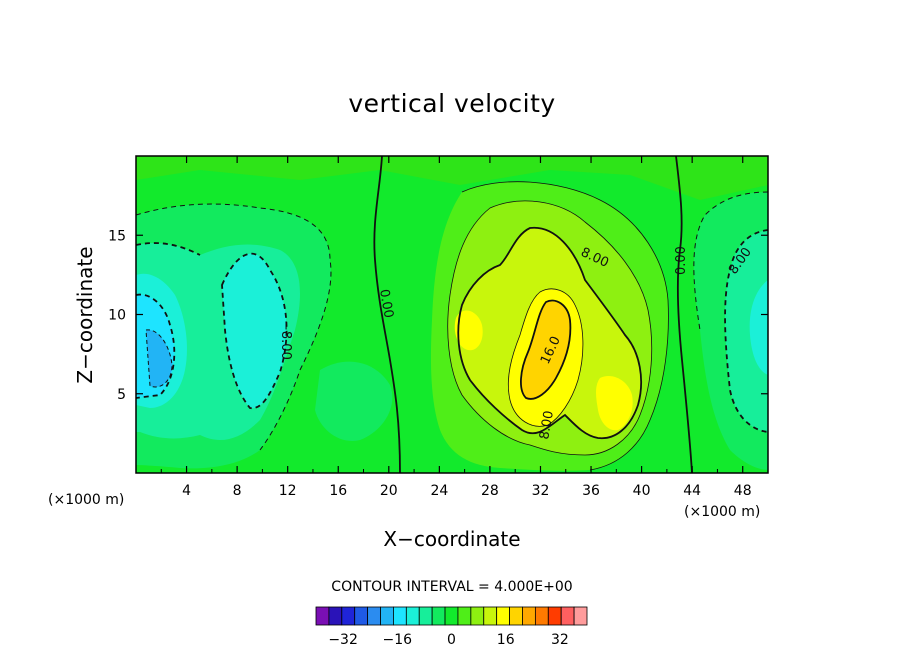 Image resolution: width=904 pixels, height=654 pixels. What do you see at coordinates (117, 236) in the screenshot?
I see `y-tick-label: 15` at bounding box center [117, 236].